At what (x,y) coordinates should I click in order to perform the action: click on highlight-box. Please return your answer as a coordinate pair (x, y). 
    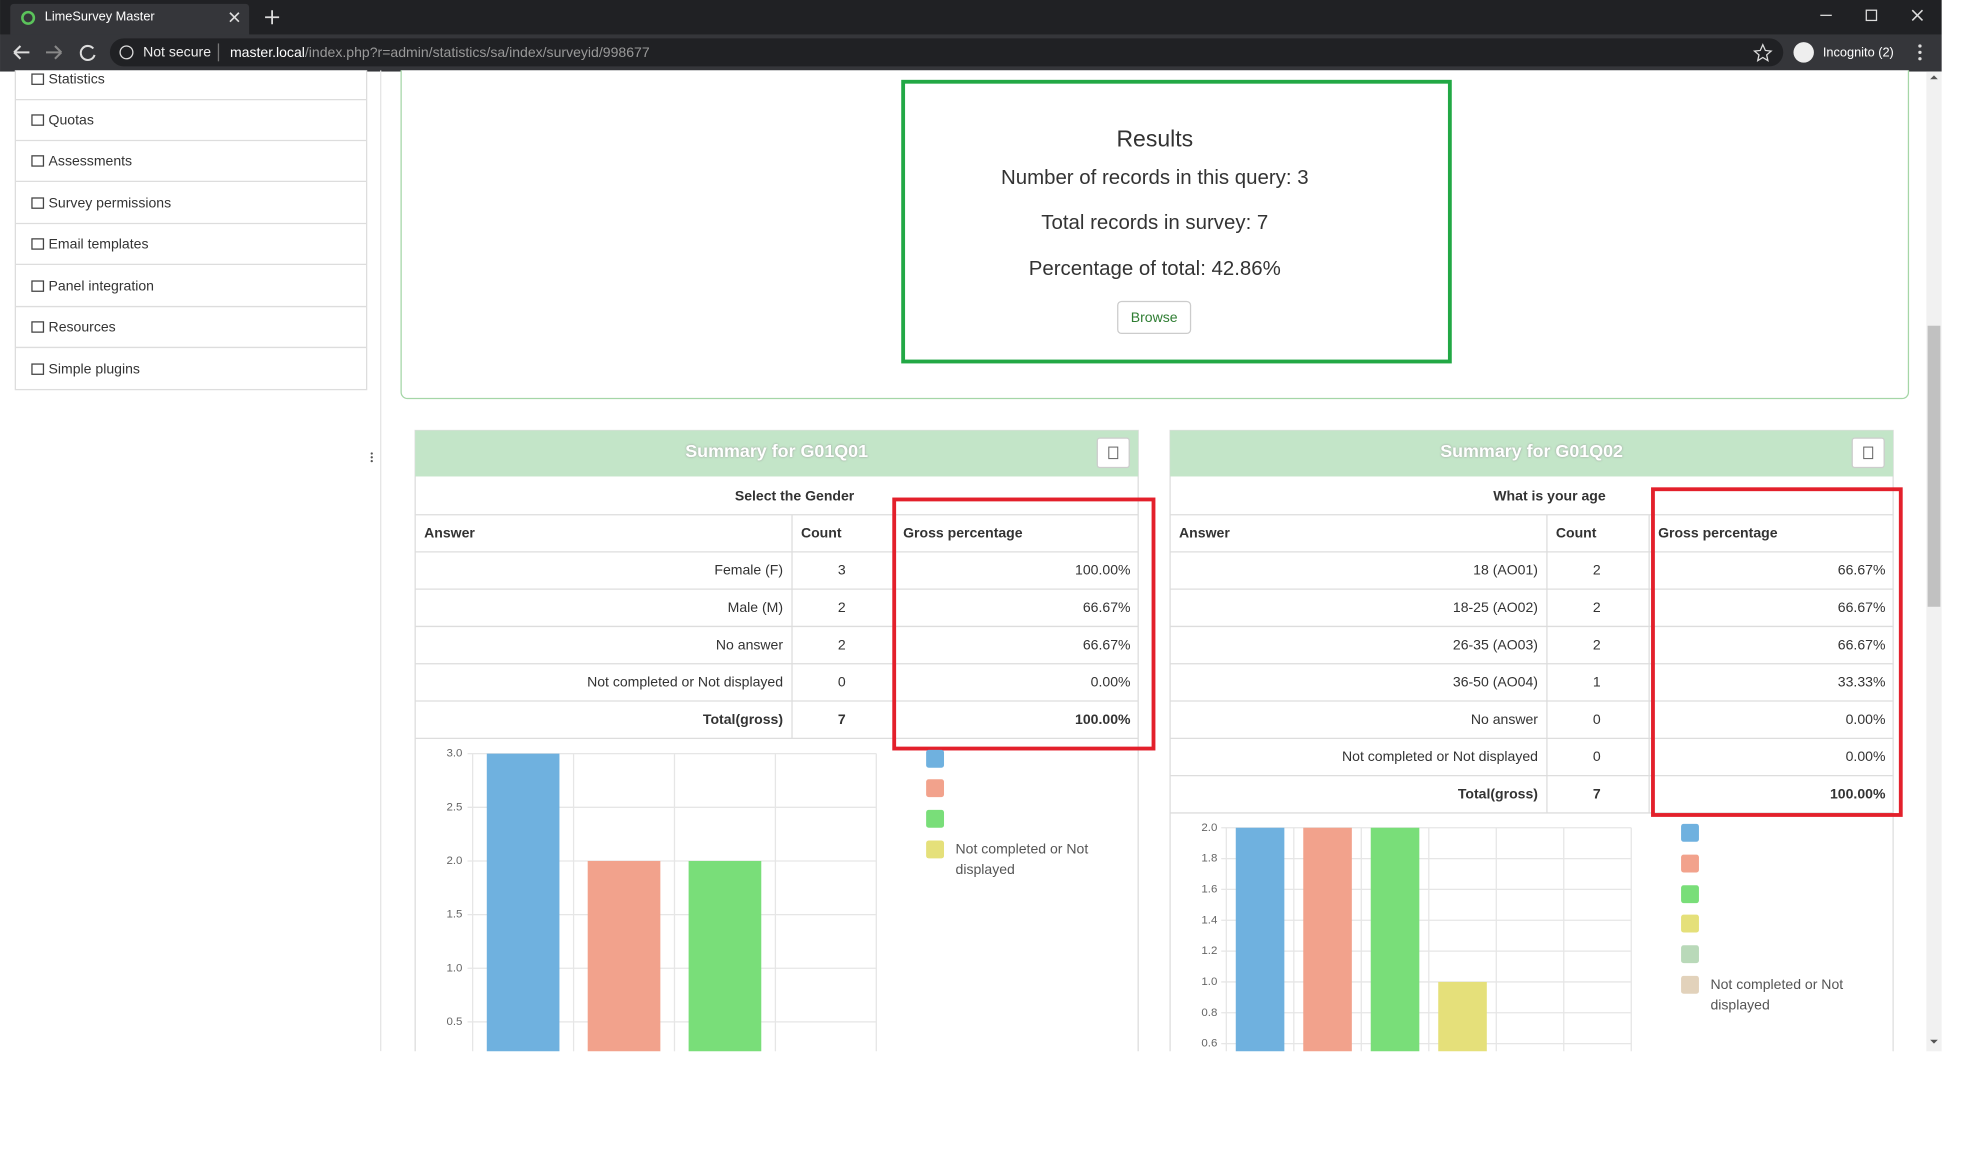
    Looking at the image, I should click on (1024, 624).